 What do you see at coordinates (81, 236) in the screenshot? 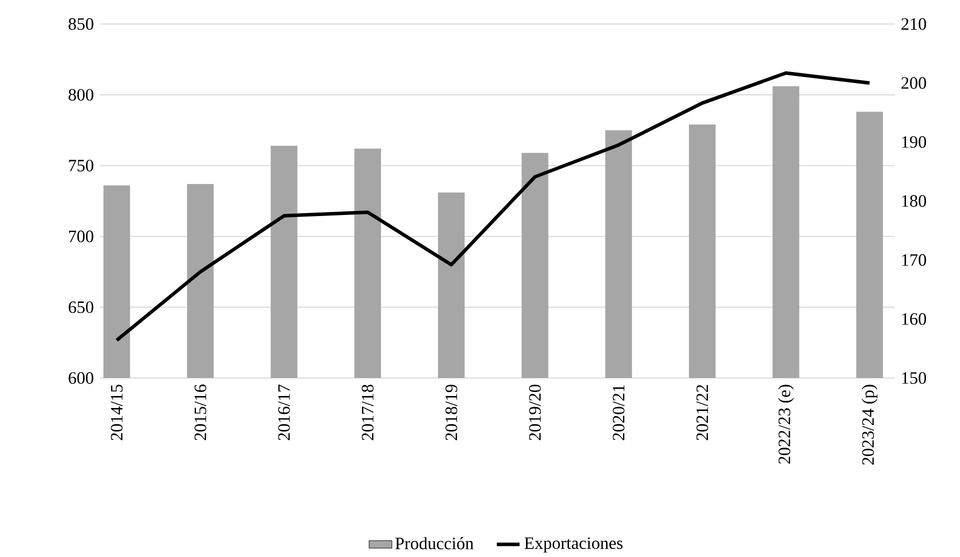
I see `y-tick-label: 700` at bounding box center [81, 236].